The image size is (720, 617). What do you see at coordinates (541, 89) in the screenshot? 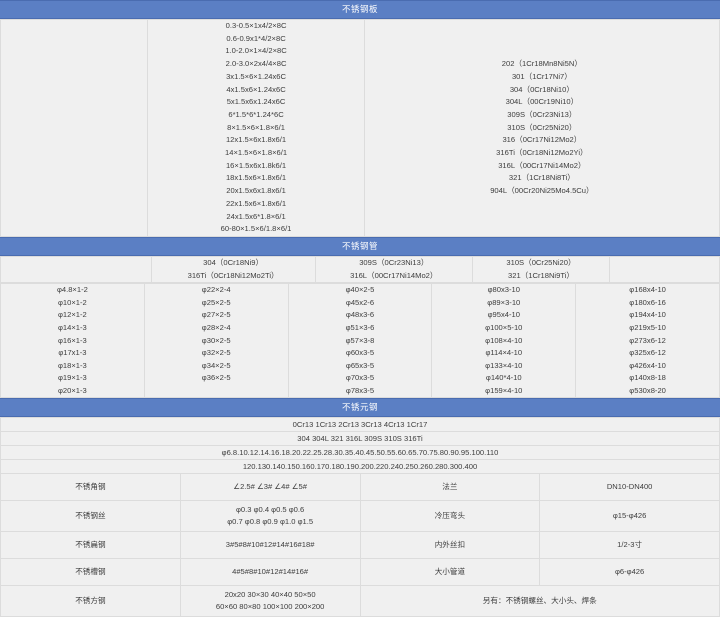
I see `list-item: 304（0Cr18Ni10）` at bounding box center [541, 89].